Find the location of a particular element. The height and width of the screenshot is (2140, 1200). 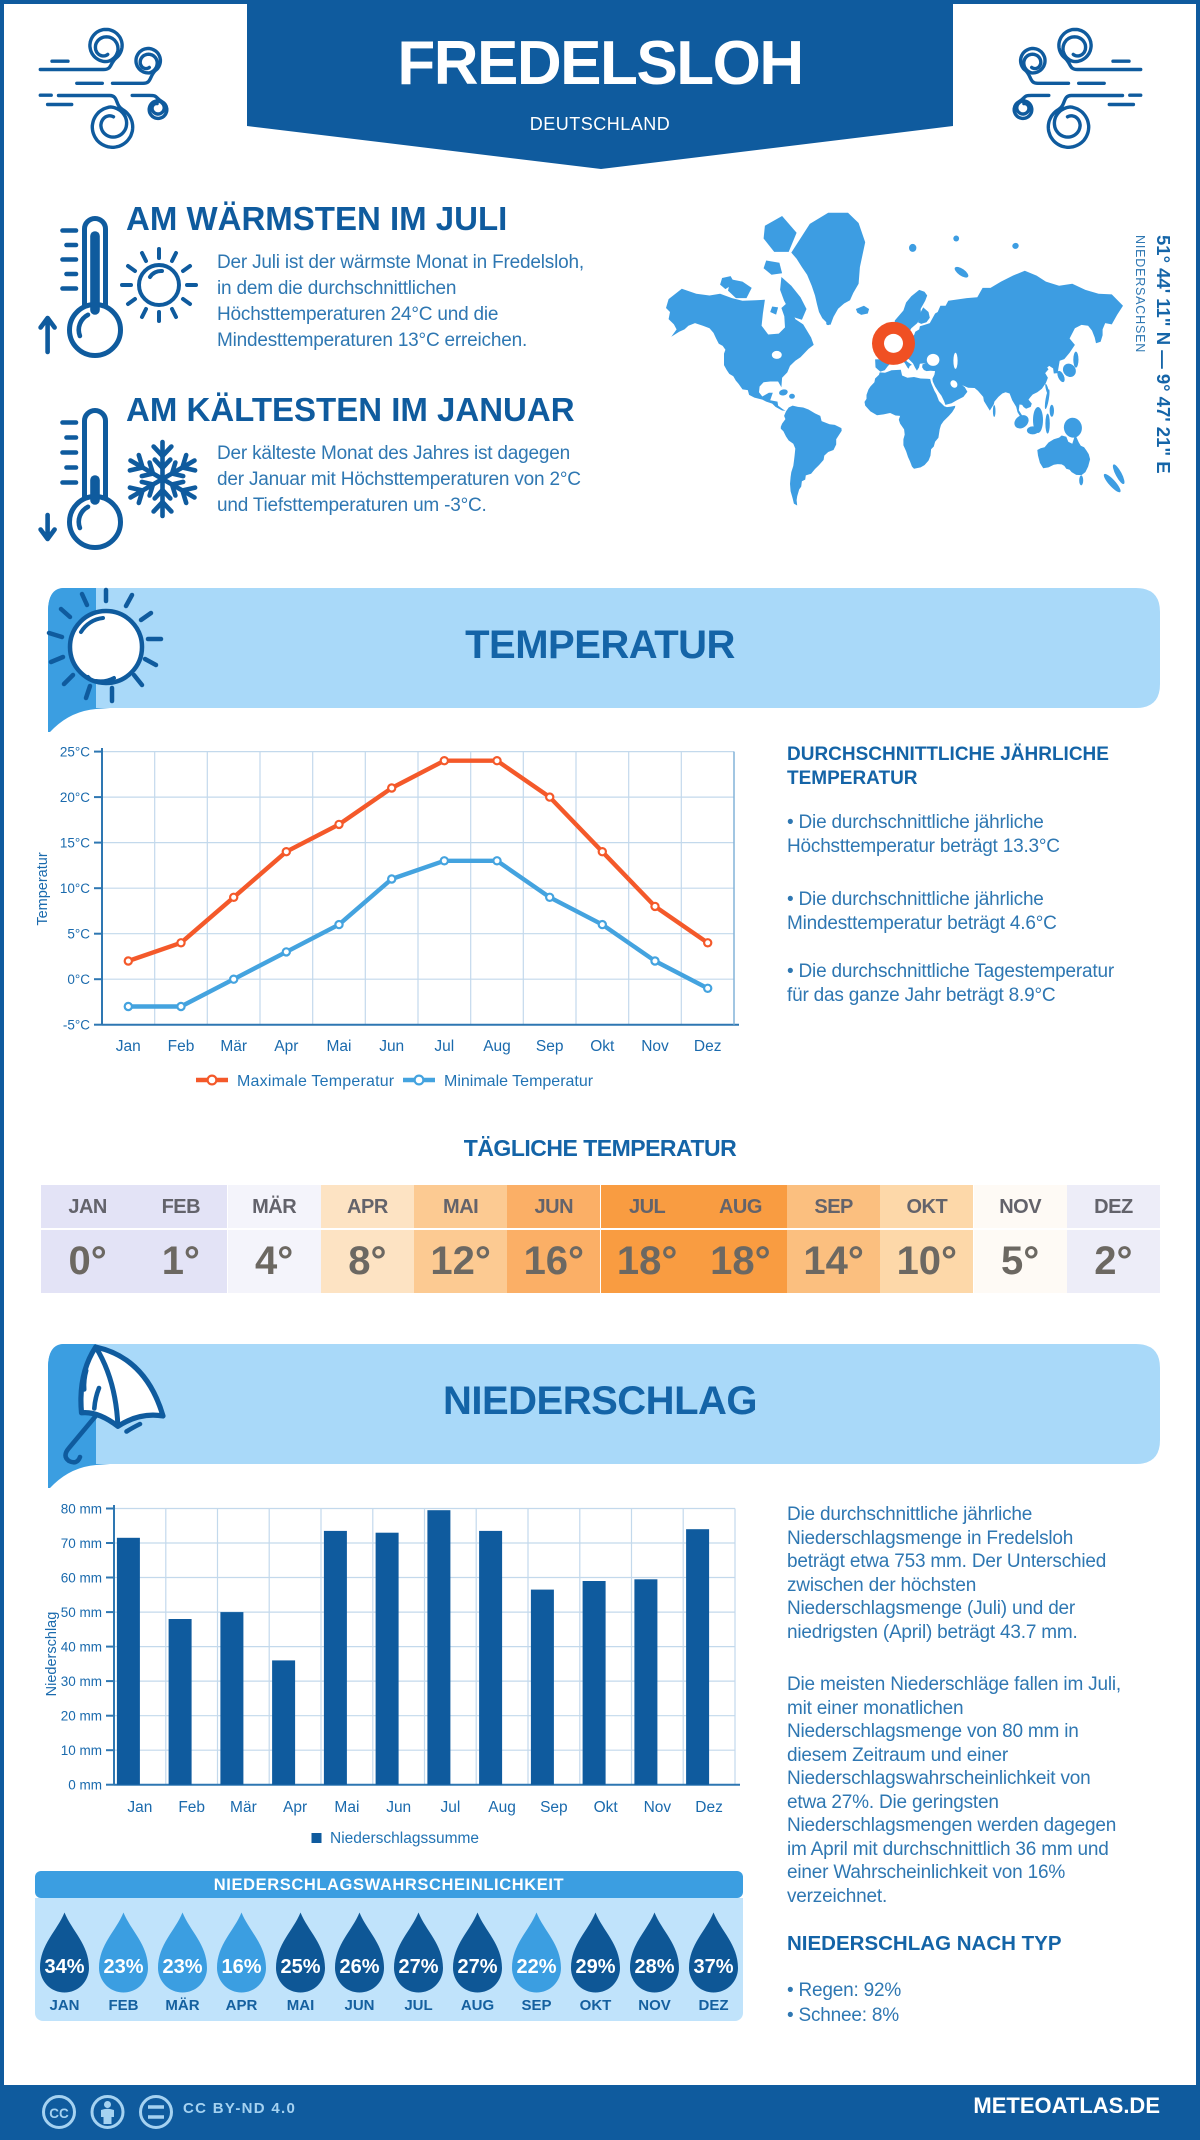

svg-text: 70 mm is located at coordinates (81, 1543).